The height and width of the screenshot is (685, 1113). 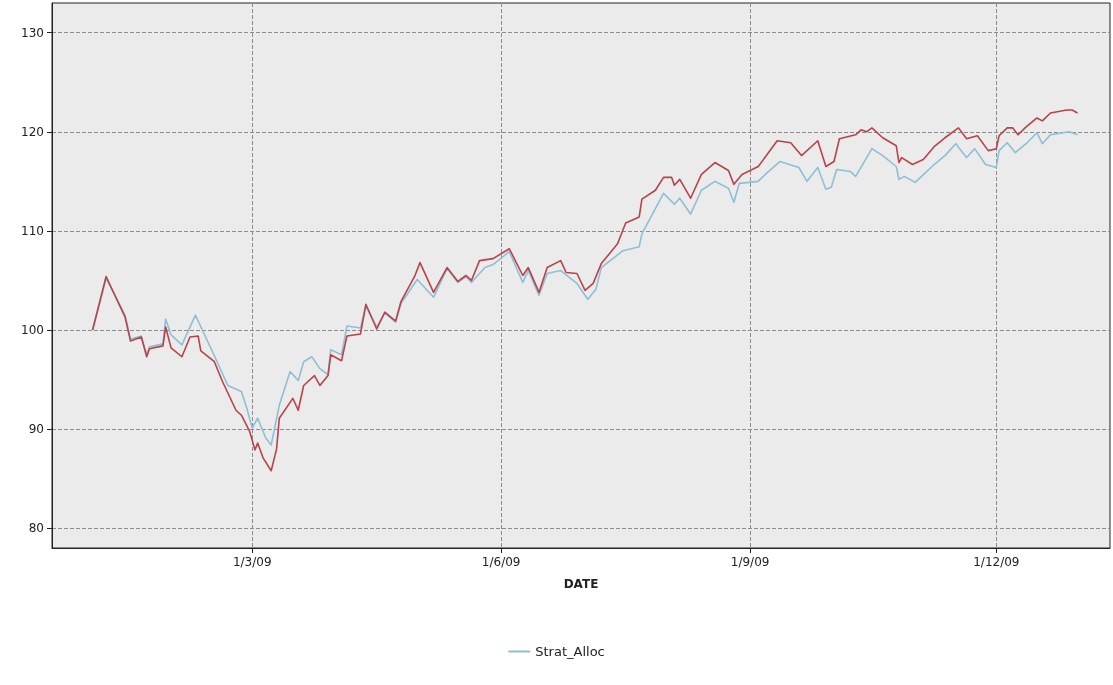 I want to click on legend-label: Strat_Alloc, so click(x=570, y=651).